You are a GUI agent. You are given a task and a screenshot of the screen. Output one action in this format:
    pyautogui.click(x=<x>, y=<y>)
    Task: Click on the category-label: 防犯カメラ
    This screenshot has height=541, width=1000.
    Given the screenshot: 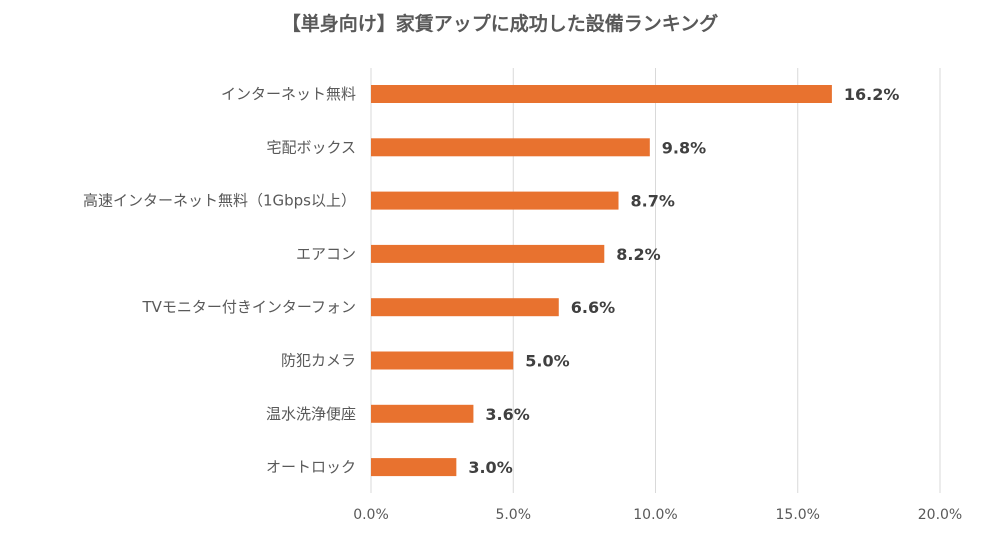 What is the action you would take?
    pyautogui.click(x=318, y=361)
    